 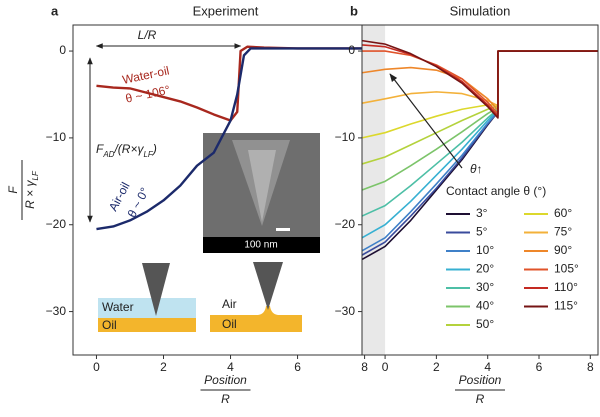 What do you see at coordinates (548, 250) in the screenshot?
I see `legend-item: 90°` at bounding box center [548, 250].